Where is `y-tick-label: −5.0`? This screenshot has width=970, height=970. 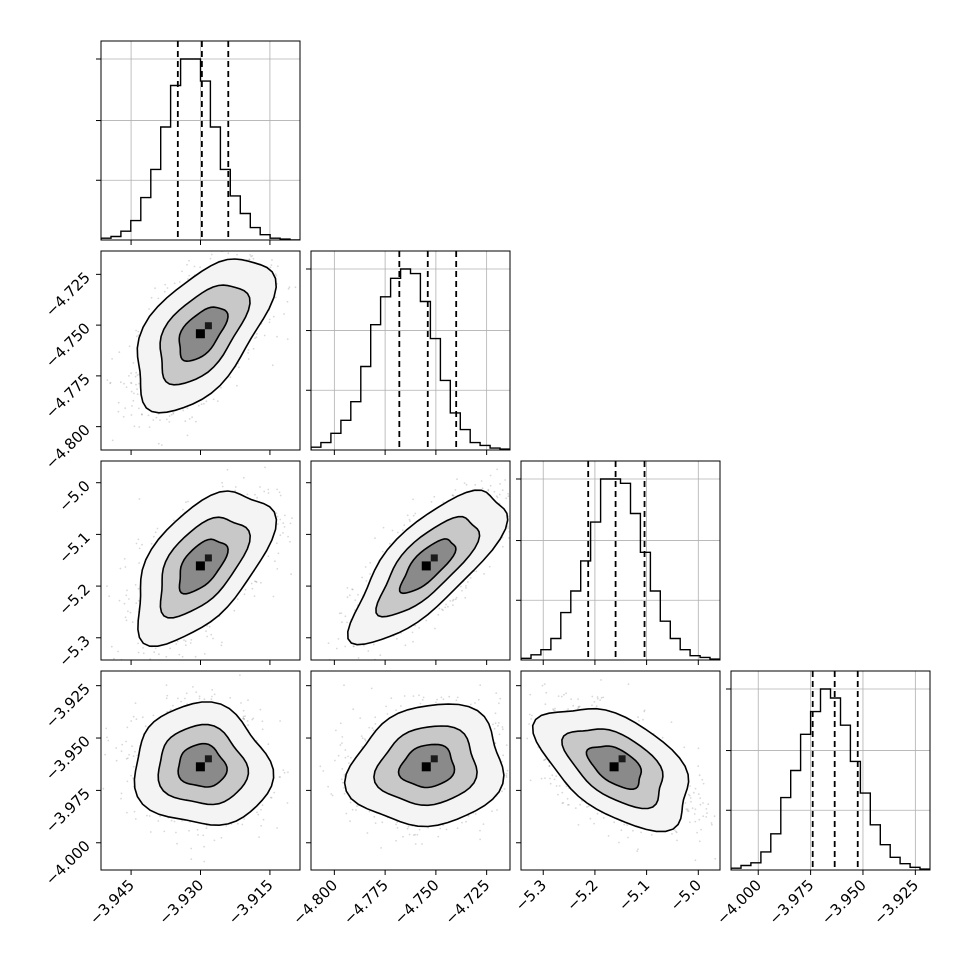 y-tick-label: −5.0 is located at coordinates (74, 496).